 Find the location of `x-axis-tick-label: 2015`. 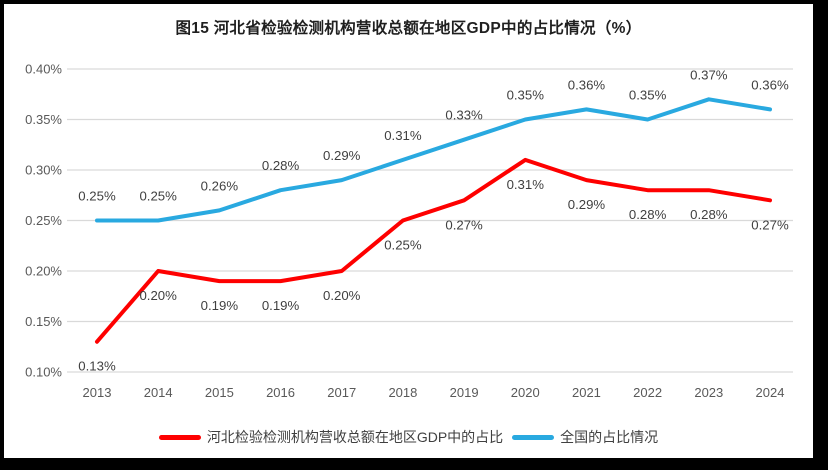

x-axis-tick-label: 2015 is located at coordinates (219, 392).